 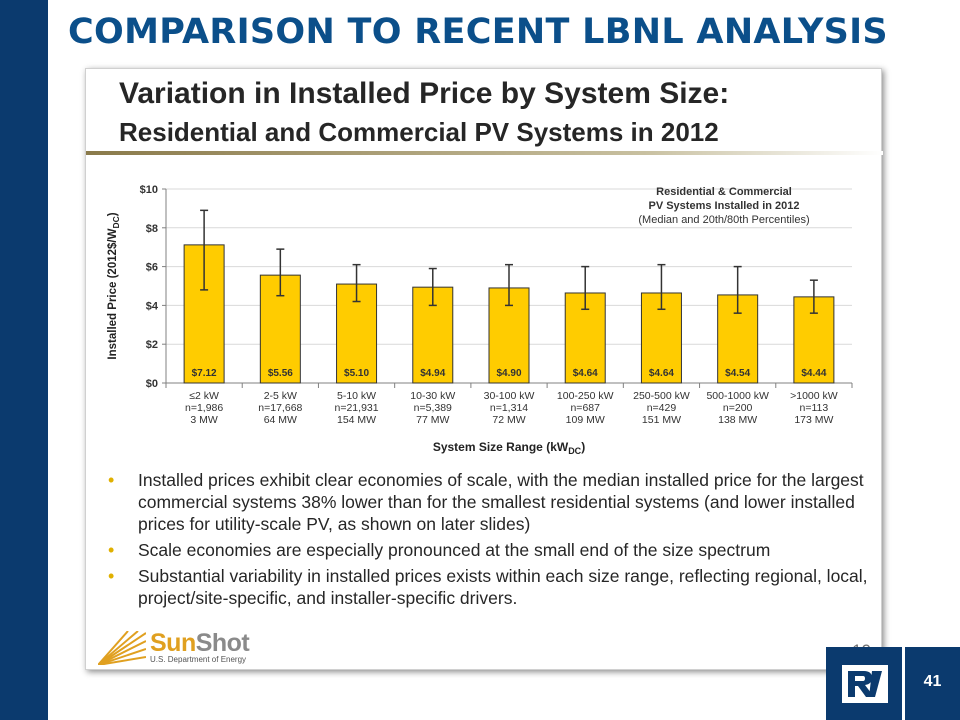 I want to click on x-tick-label: 250-500 kW, so click(x=661, y=396).